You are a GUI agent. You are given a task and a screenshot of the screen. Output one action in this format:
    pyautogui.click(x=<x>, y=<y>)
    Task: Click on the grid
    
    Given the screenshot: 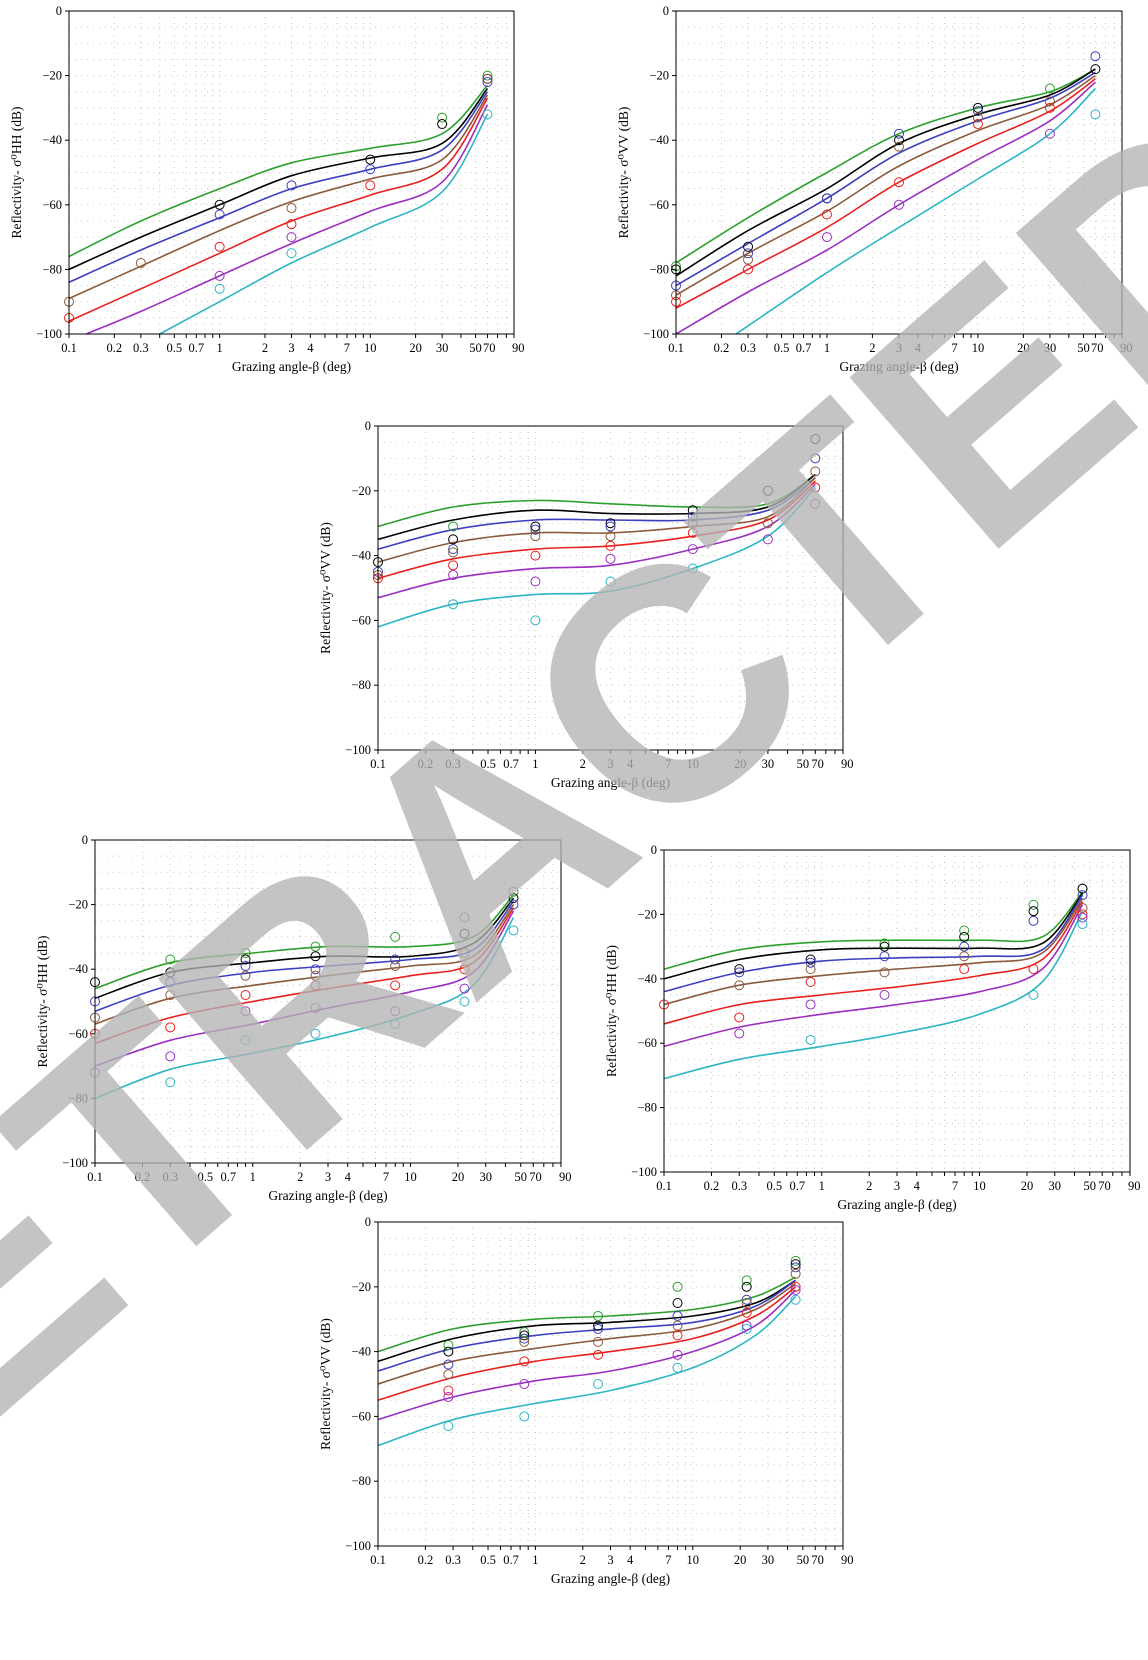 What is the action you would take?
    pyautogui.click(x=897, y=1011)
    